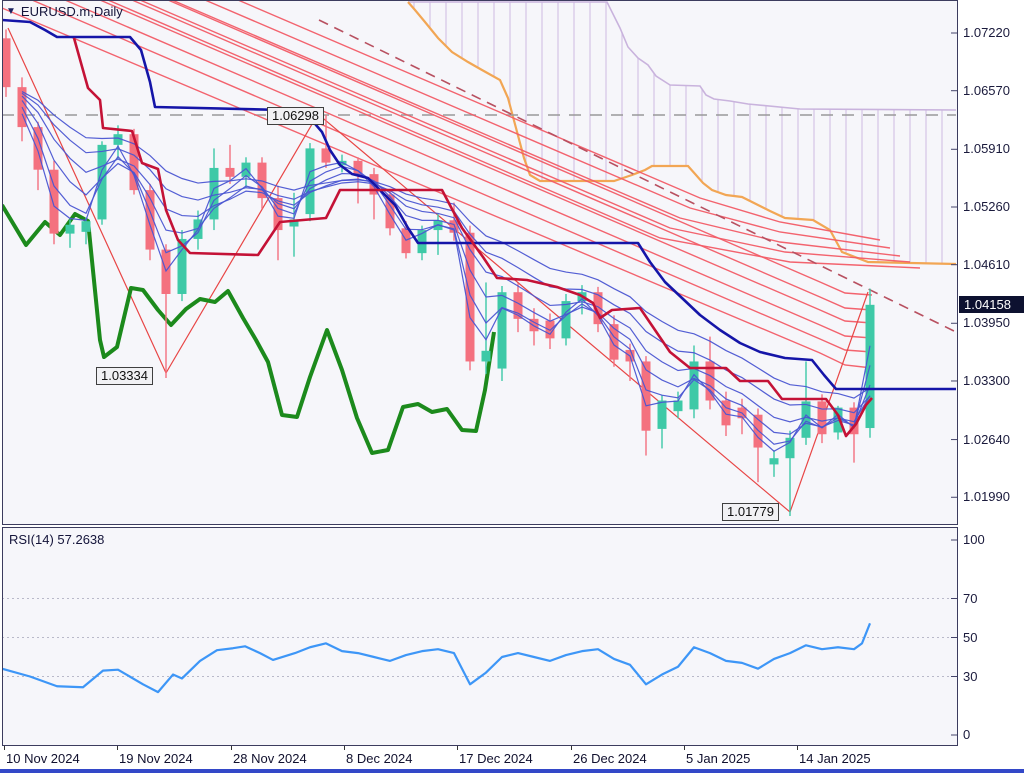 The width and height of the screenshot is (1024, 773). I want to click on price-axis-label: 1.06570, so click(986, 90).